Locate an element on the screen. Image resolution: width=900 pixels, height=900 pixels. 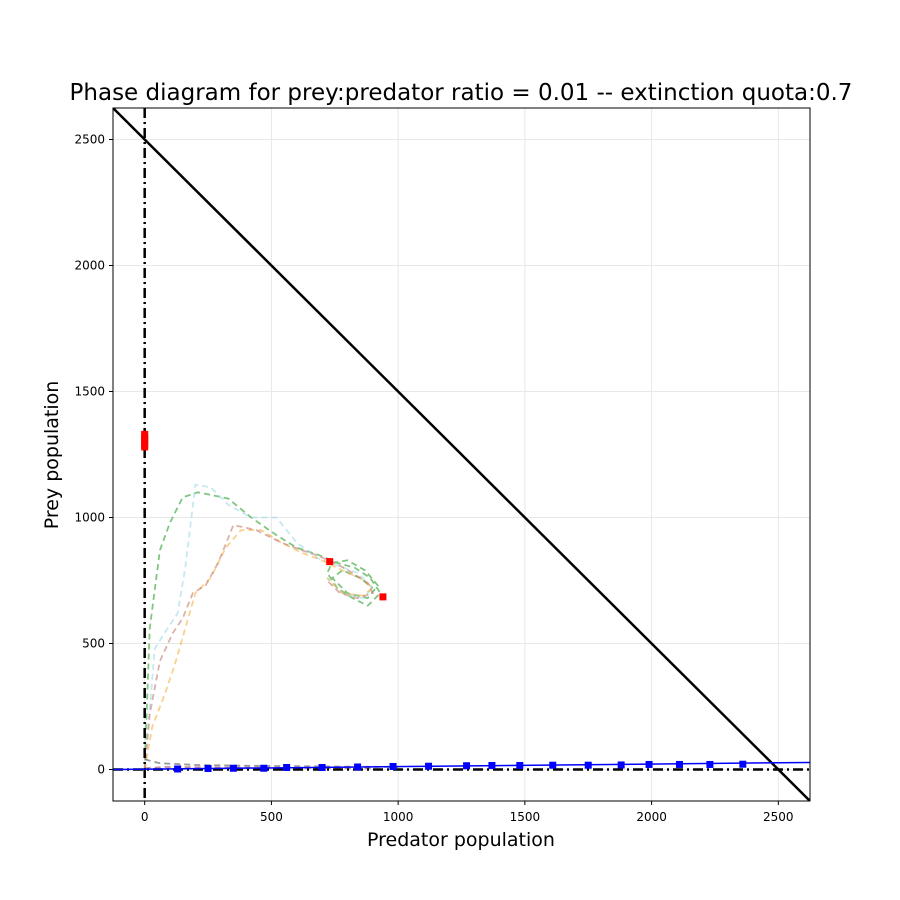
y-tick-label: 0 is located at coordinates (101, 770).